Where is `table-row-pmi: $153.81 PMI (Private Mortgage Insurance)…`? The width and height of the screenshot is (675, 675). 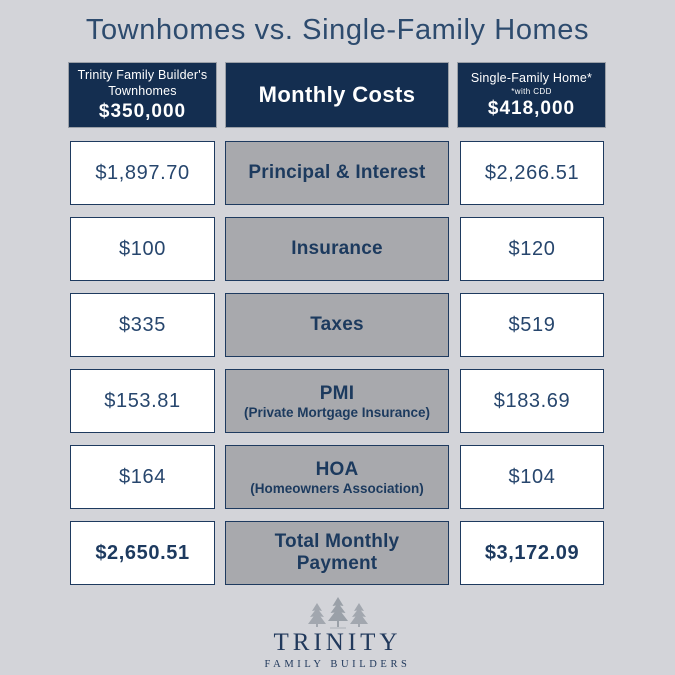
table-row-pmi: $153.81 PMI (Private Mortgage Insurance)… is located at coordinates (337, 401).